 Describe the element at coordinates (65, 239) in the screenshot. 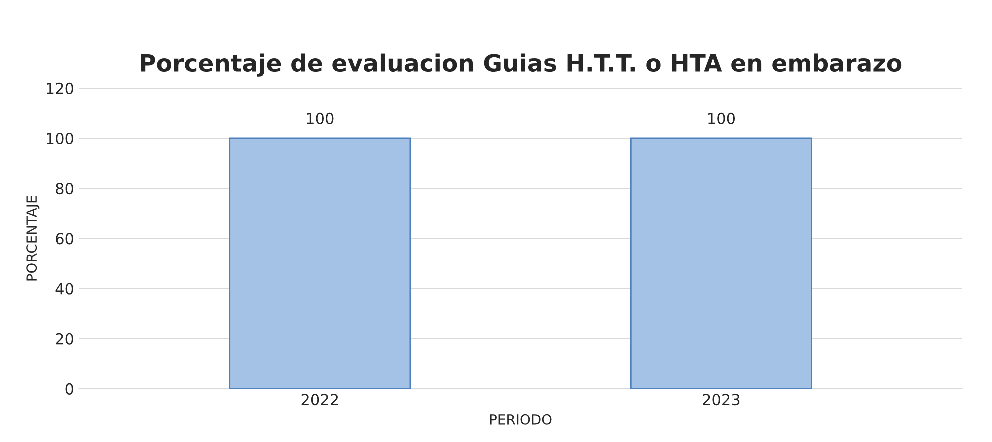

I see `y-tick-label: 60` at that location.